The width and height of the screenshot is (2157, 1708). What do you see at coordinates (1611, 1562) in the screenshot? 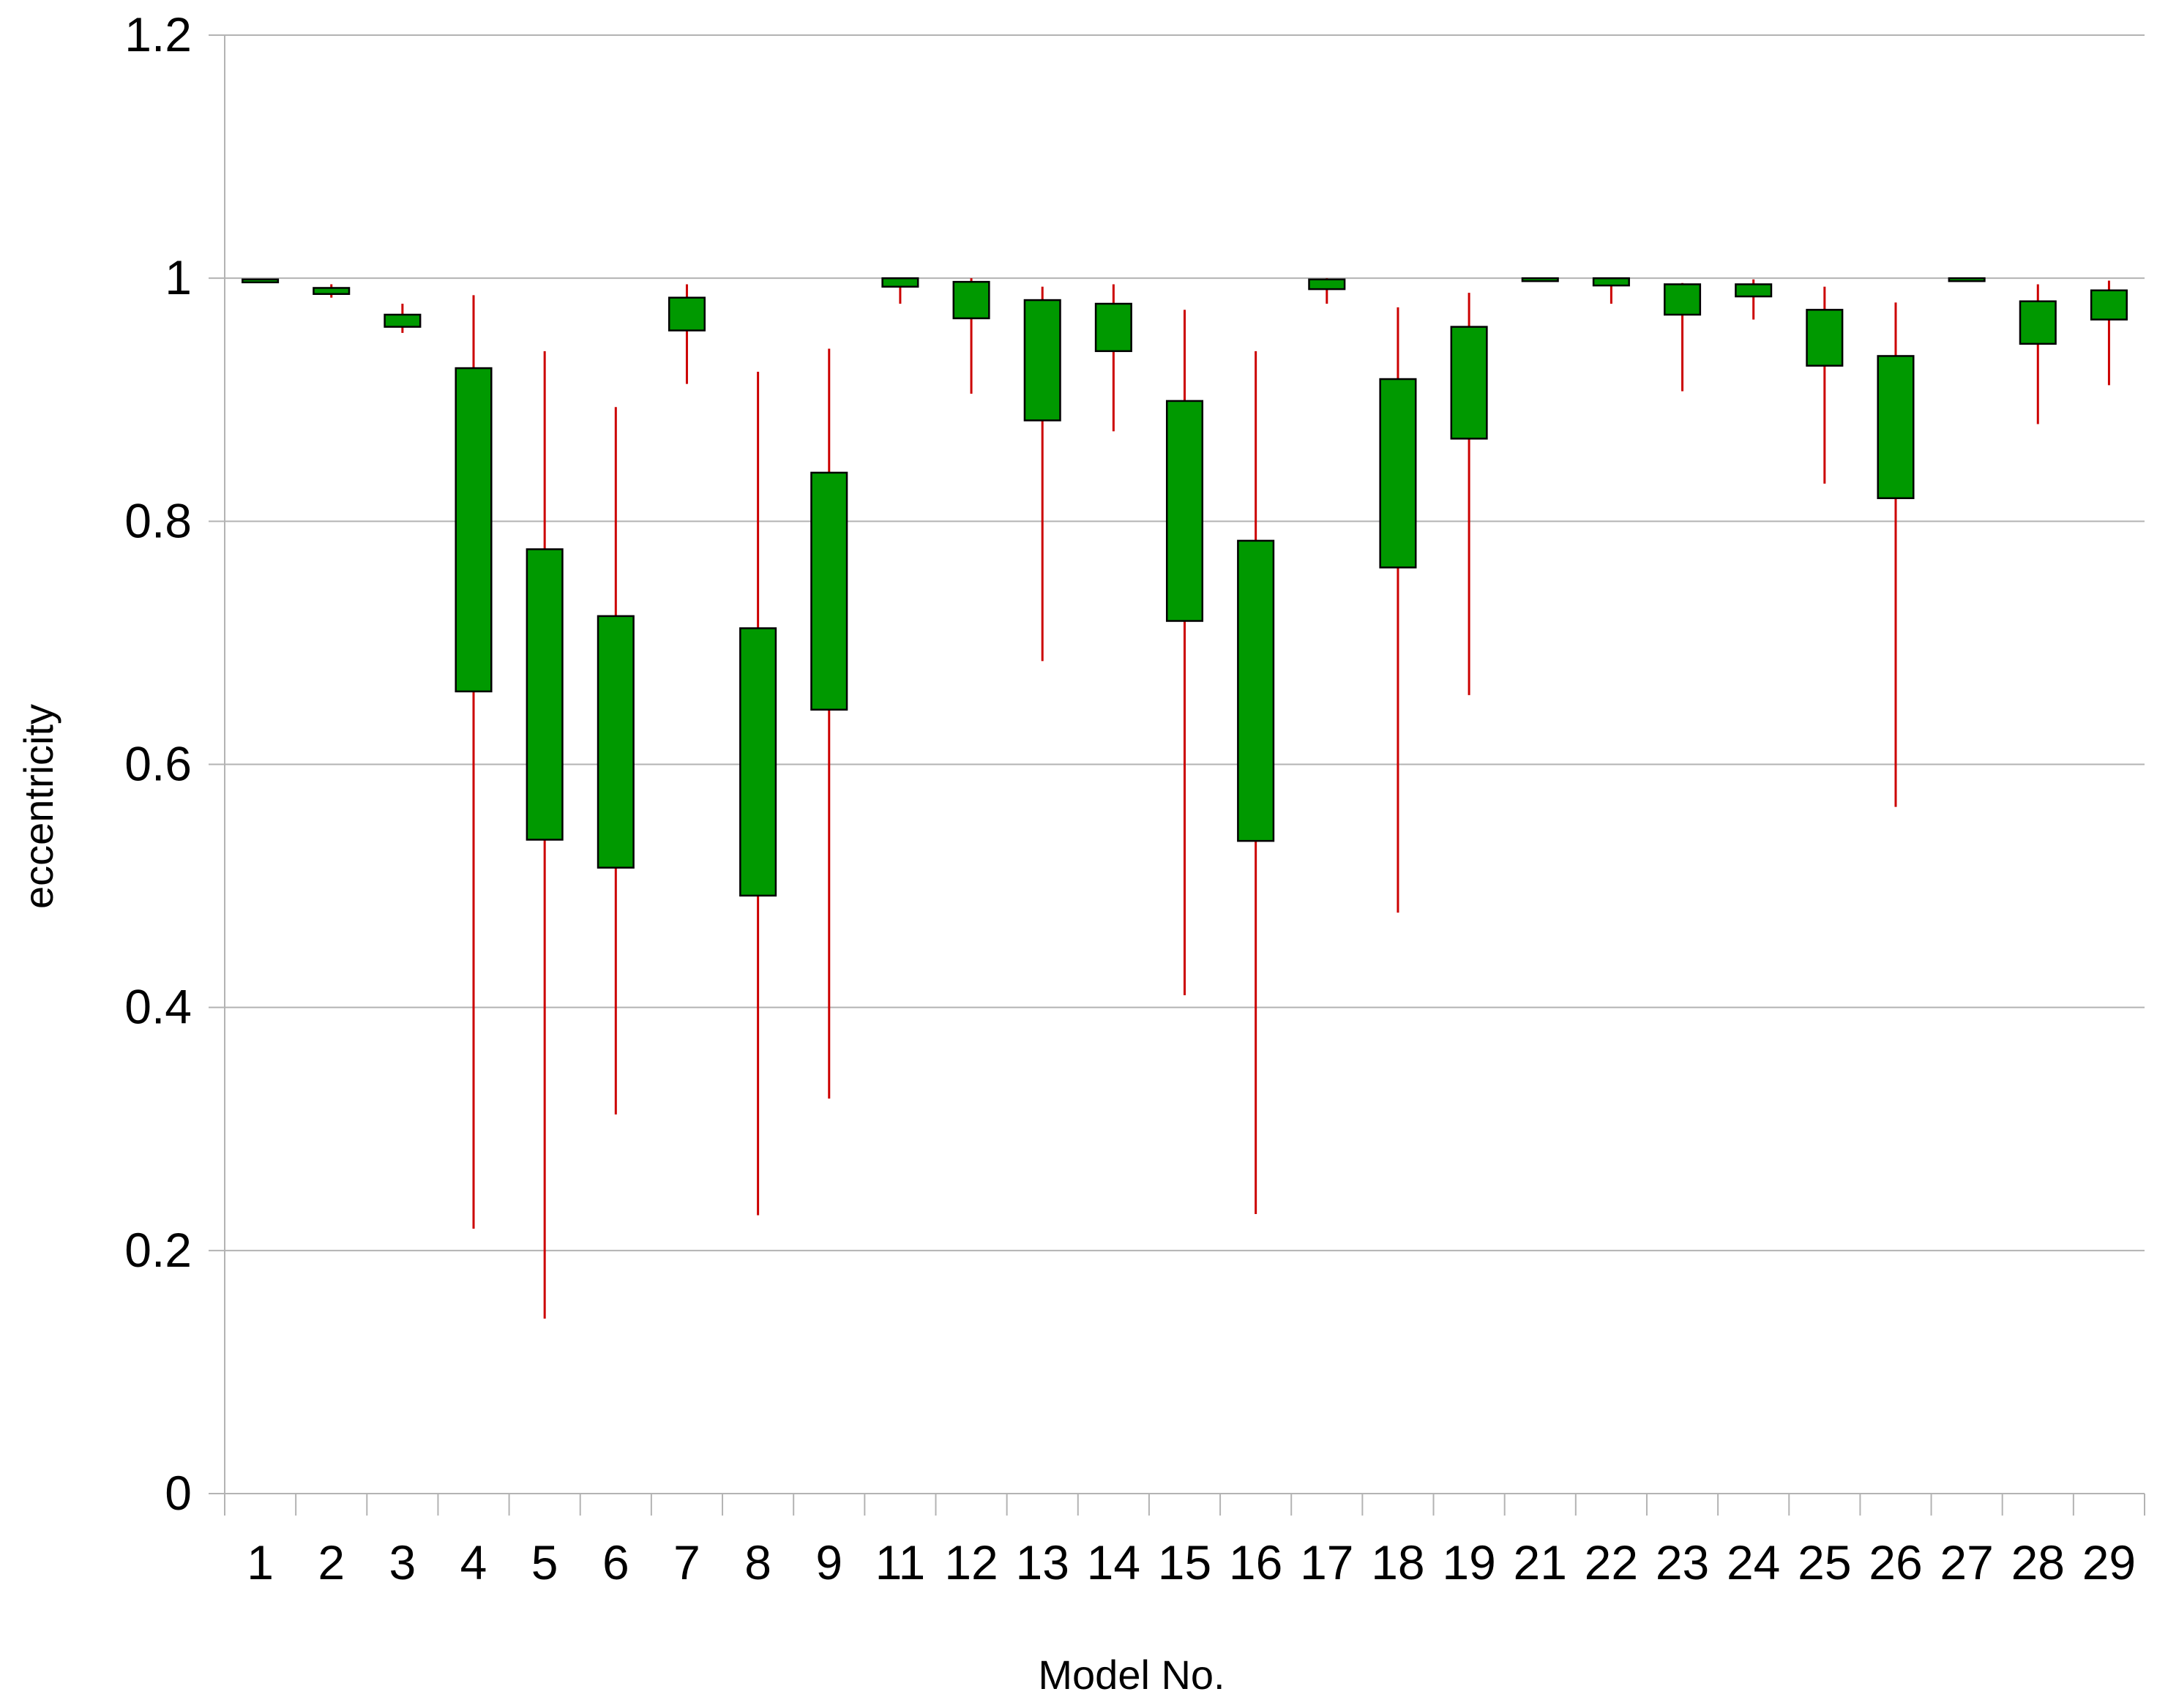
I see `x-tick-label: 22` at bounding box center [1611, 1562].